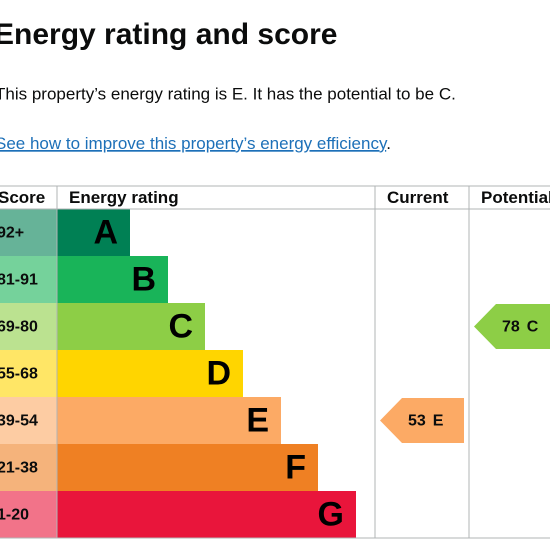  What do you see at coordinates (19, 327) in the screenshot?
I see `score-band: 69-80` at bounding box center [19, 327].